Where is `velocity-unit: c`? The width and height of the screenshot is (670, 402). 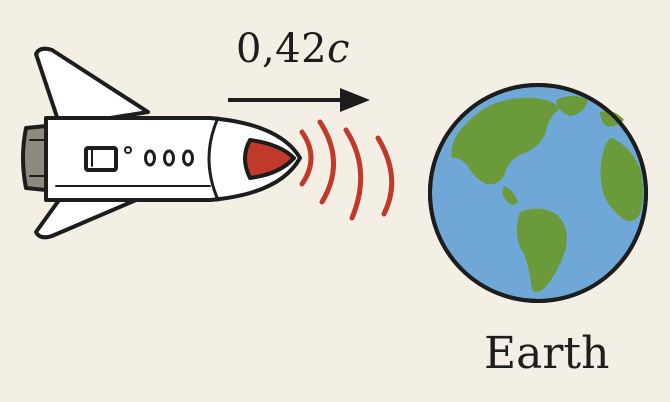 velocity-unit: c is located at coordinates (338, 49).